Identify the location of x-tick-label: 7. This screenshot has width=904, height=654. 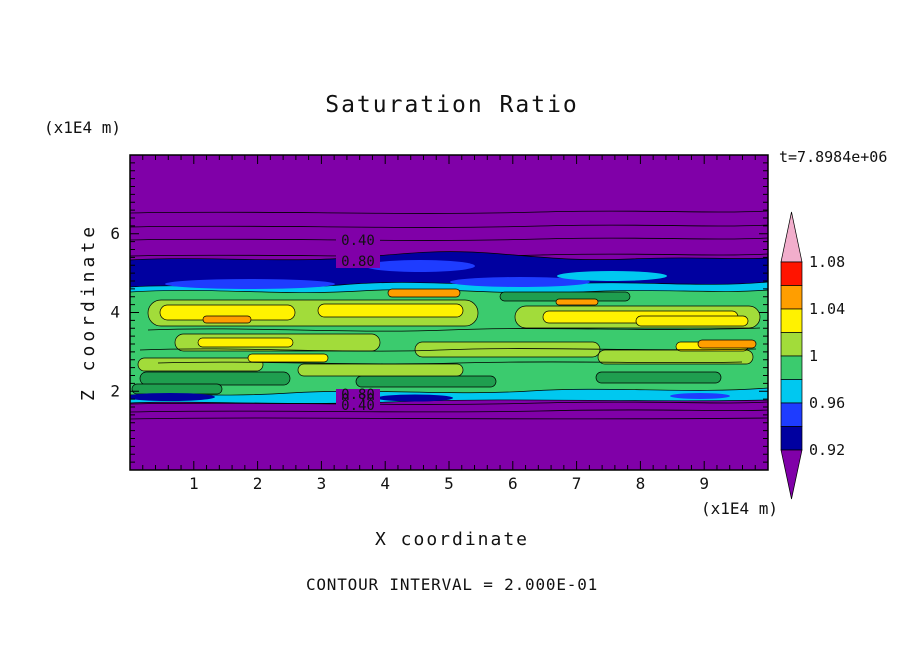
(577, 483).